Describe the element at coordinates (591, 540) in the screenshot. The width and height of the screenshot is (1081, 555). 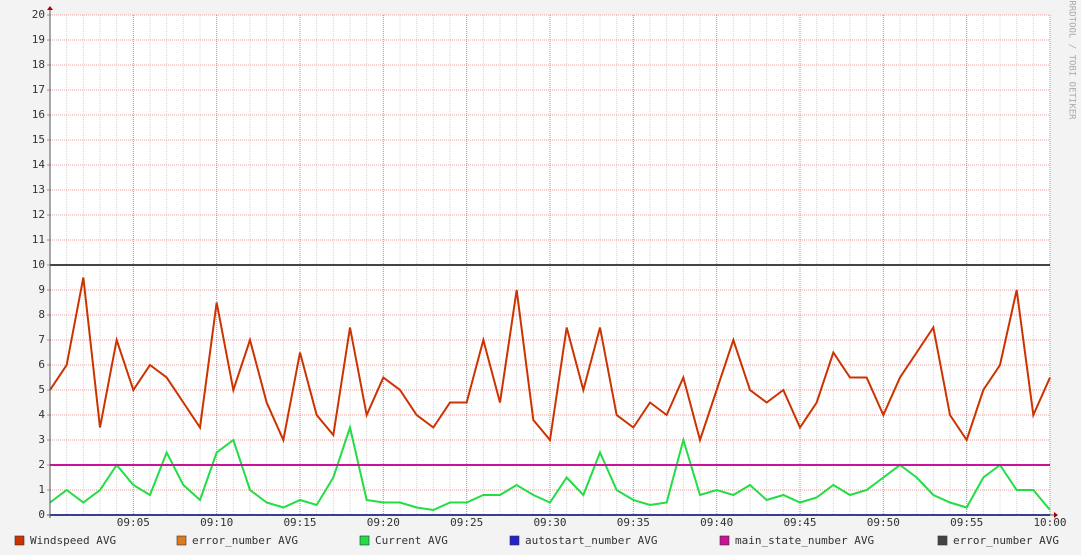
I see `legend-label: autostart_number AVG` at that location.